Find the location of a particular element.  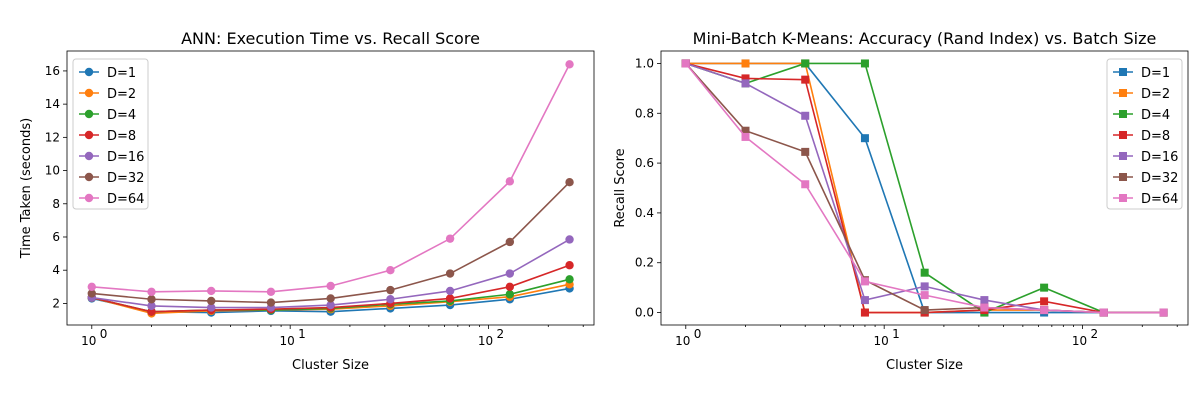

y-tick-label: 16 is located at coordinates (52, 71).